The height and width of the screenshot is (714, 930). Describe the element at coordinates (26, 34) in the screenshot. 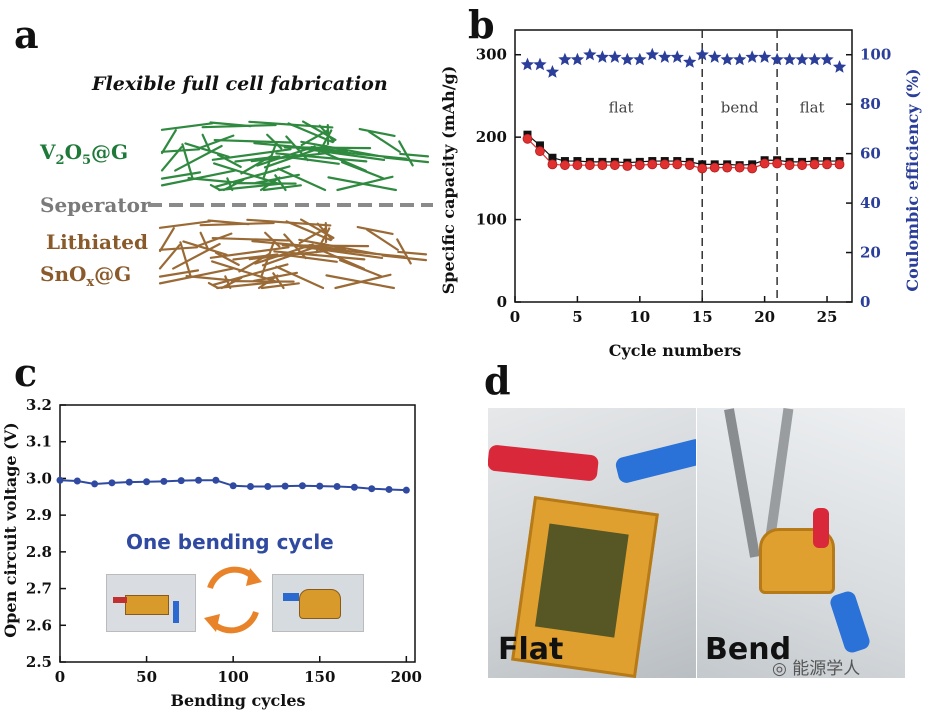

I see `panel-letter-a: a` at that location.